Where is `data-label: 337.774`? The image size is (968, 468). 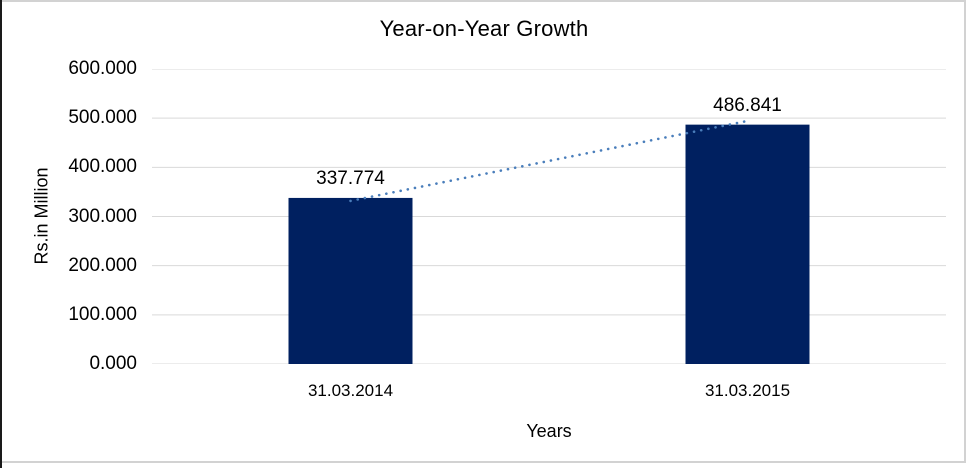
data-label: 337.774 is located at coordinates (350, 178).